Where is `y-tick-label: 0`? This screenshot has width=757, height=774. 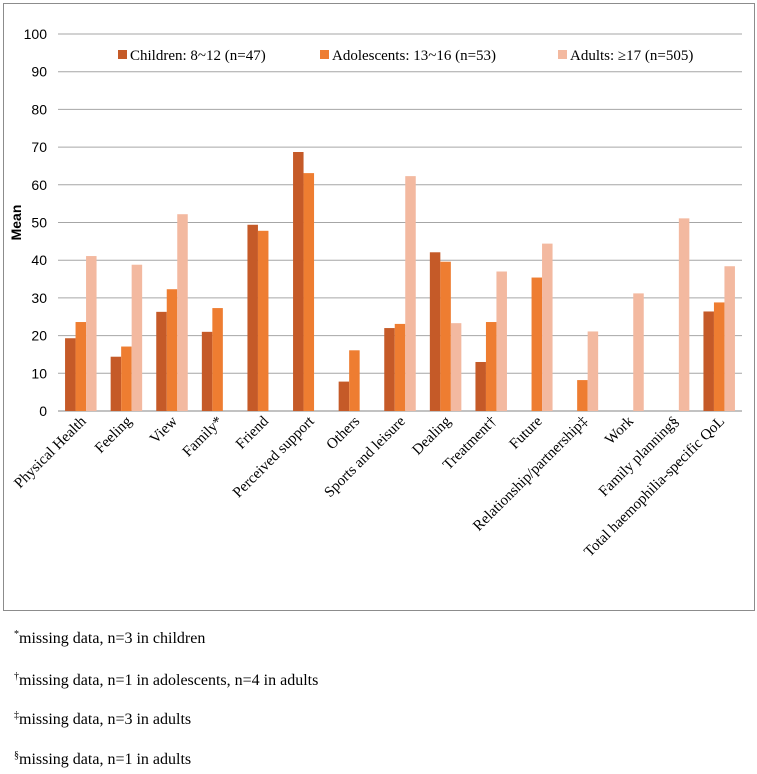
y-tick-label: 0 is located at coordinates (43, 411).